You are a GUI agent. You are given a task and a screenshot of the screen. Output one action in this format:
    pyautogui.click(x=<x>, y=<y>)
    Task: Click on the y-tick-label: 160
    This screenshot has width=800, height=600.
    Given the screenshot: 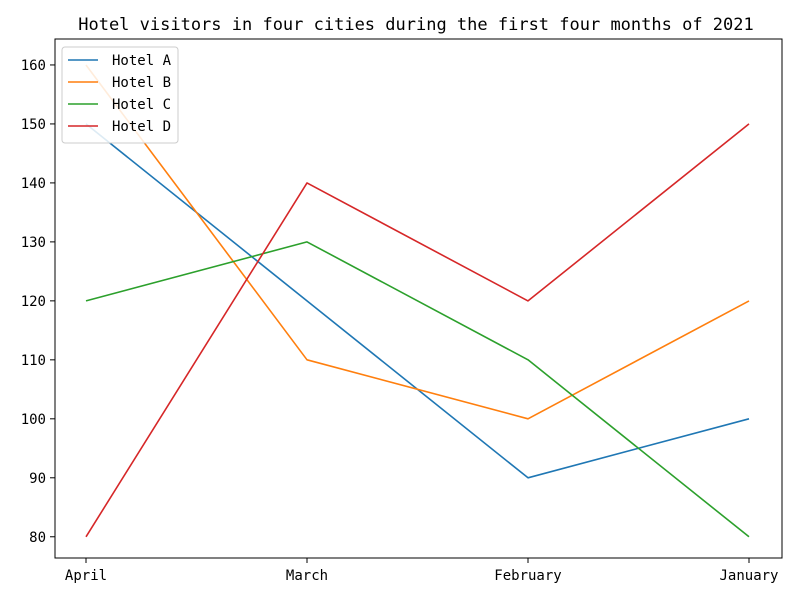 What is the action you would take?
    pyautogui.click(x=33, y=66)
    